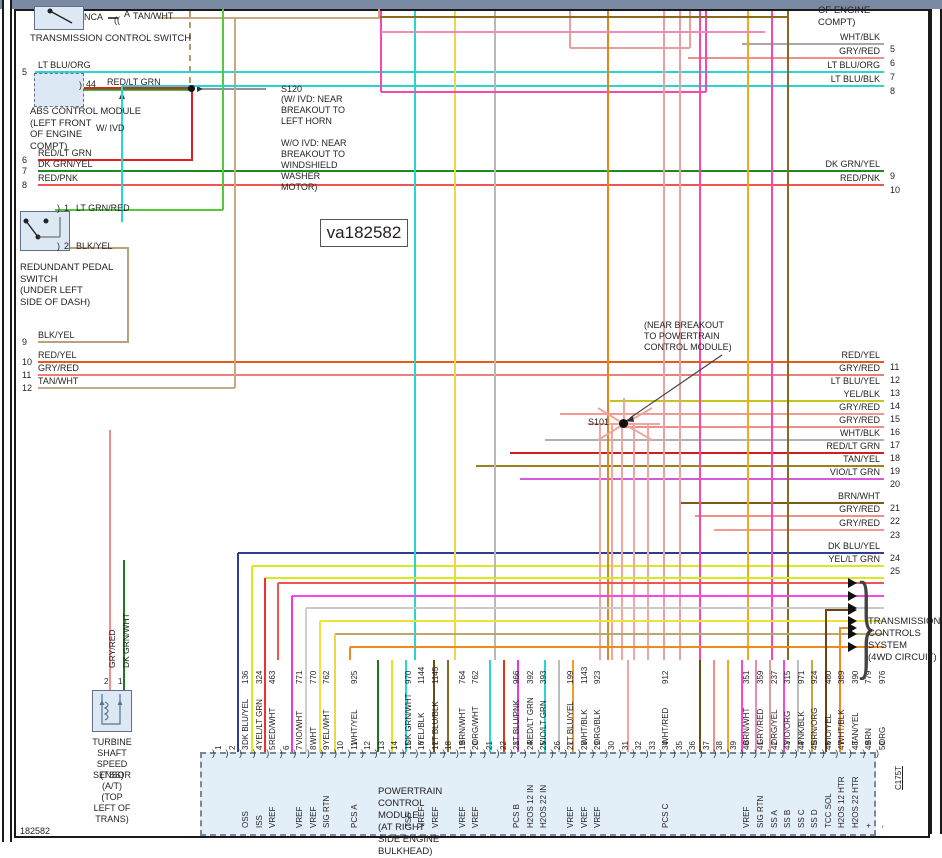 This screenshot has height=858, width=942. I want to click on tss-sensor-subtitle: (TSS), so click(112, 775).